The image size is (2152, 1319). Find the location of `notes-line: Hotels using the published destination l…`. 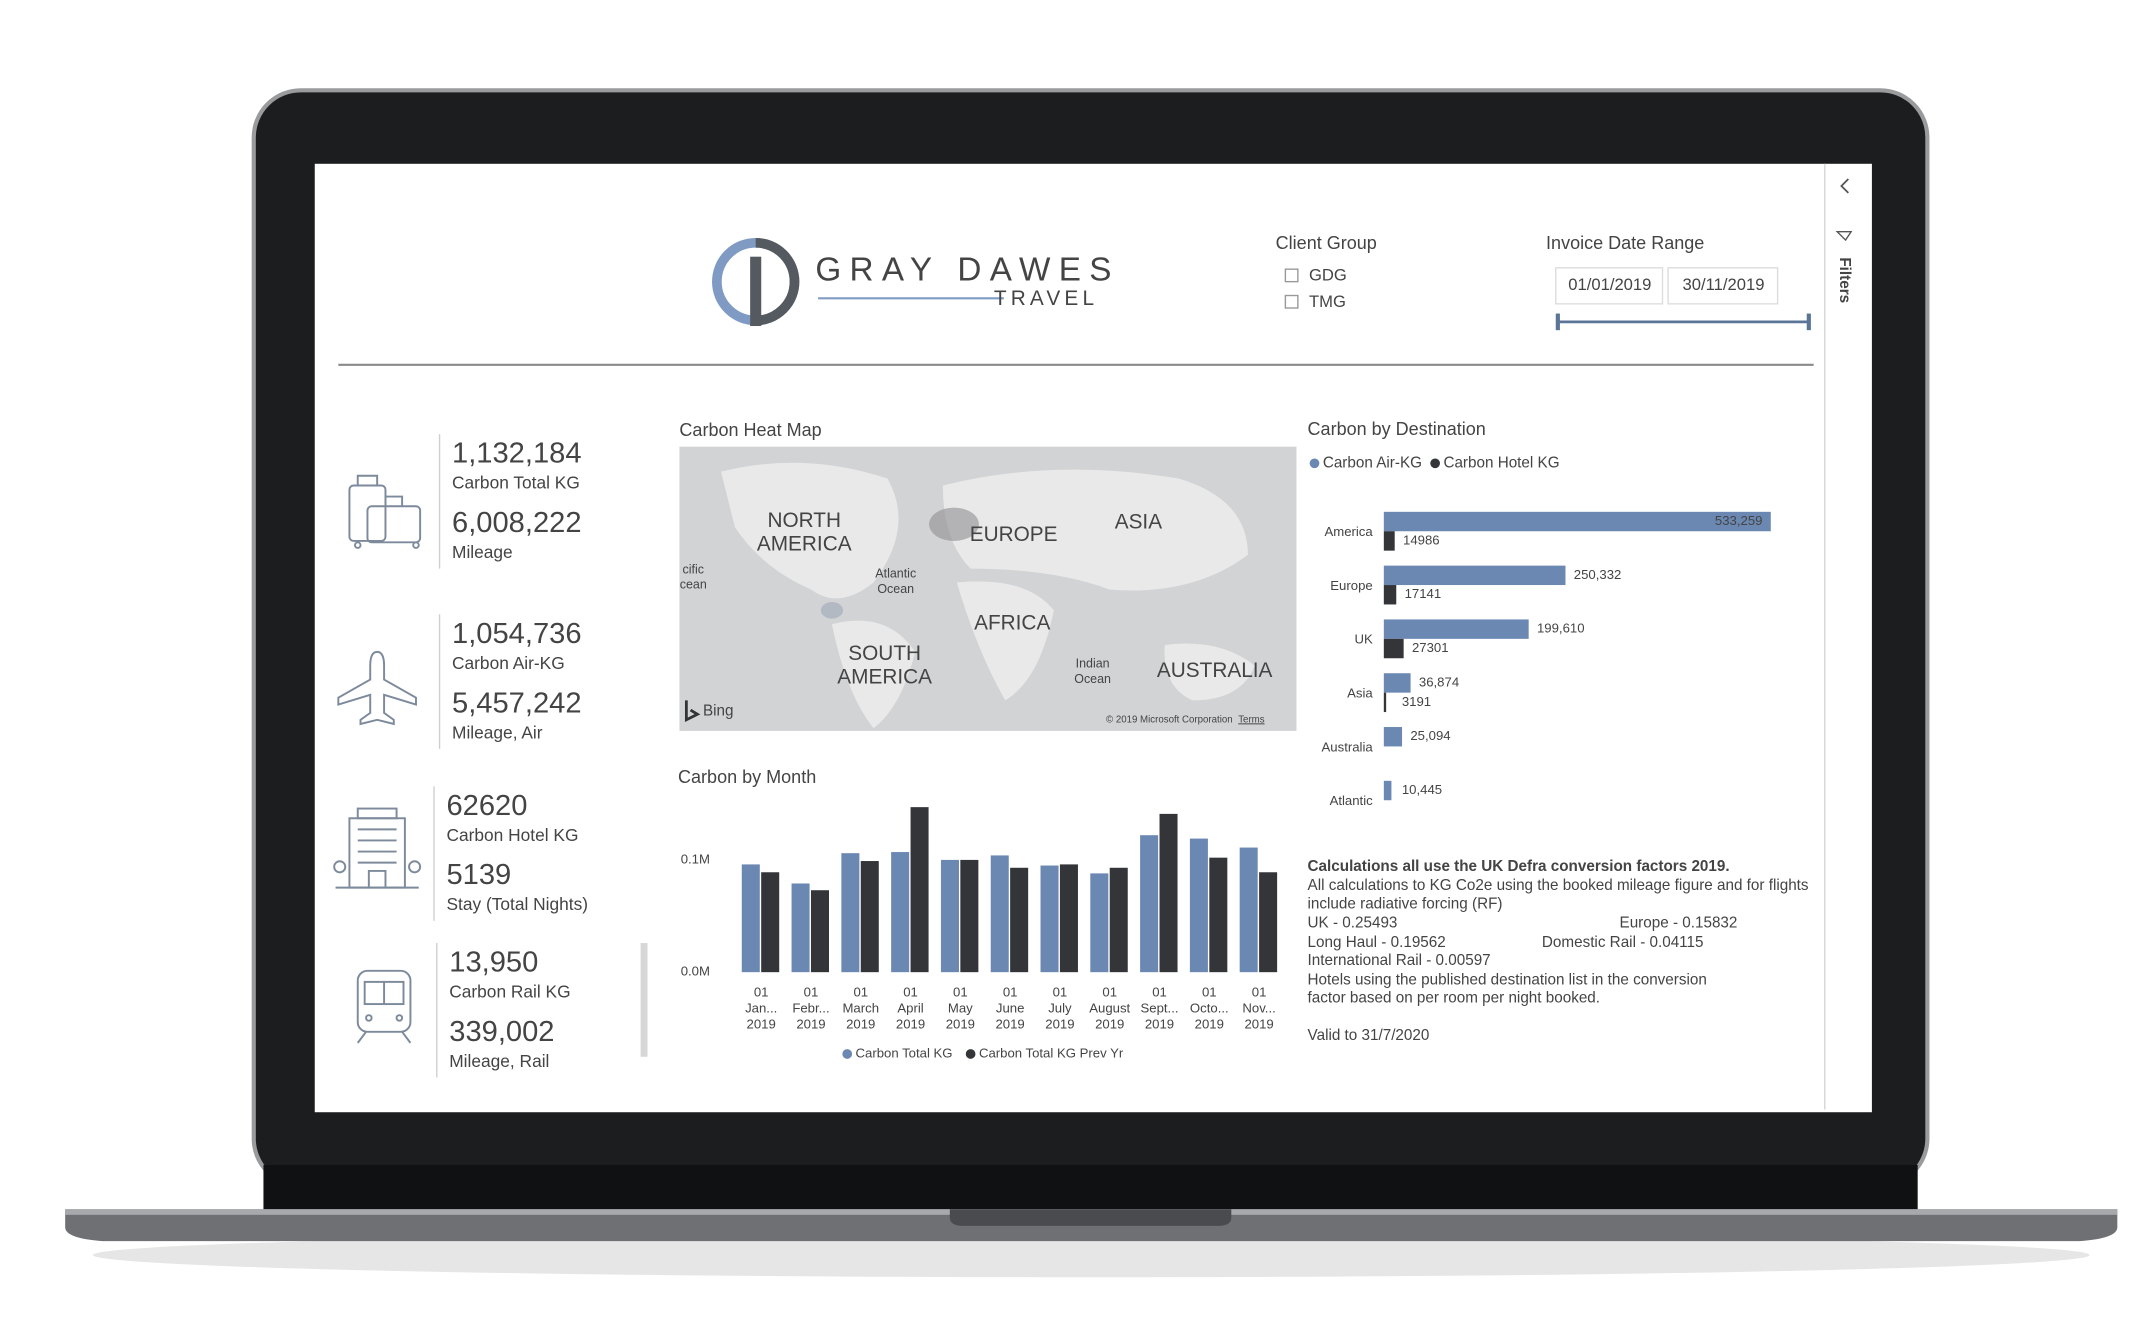

notes-line: Hotels using the published destination l… is located at coordinates (1507, 980).